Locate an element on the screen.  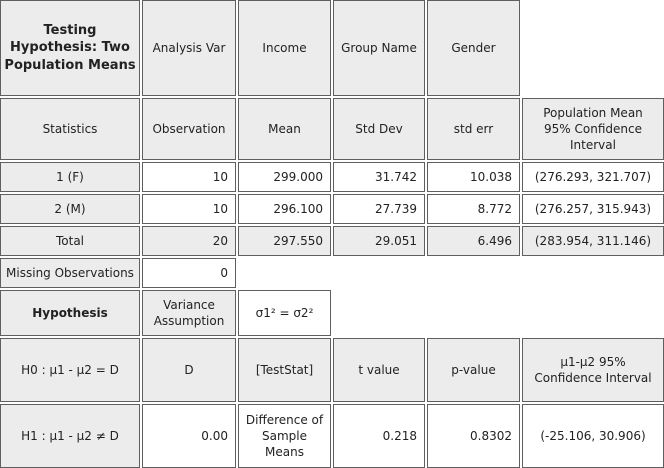
col-confidence-interval: Population Mean 95% Confidence Interval is located at coordinates (593, 129).